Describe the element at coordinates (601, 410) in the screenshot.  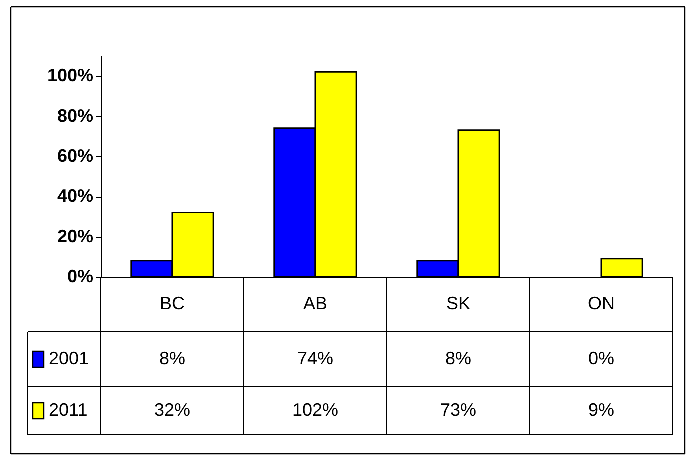
I see `data-label: 9%` at that location.